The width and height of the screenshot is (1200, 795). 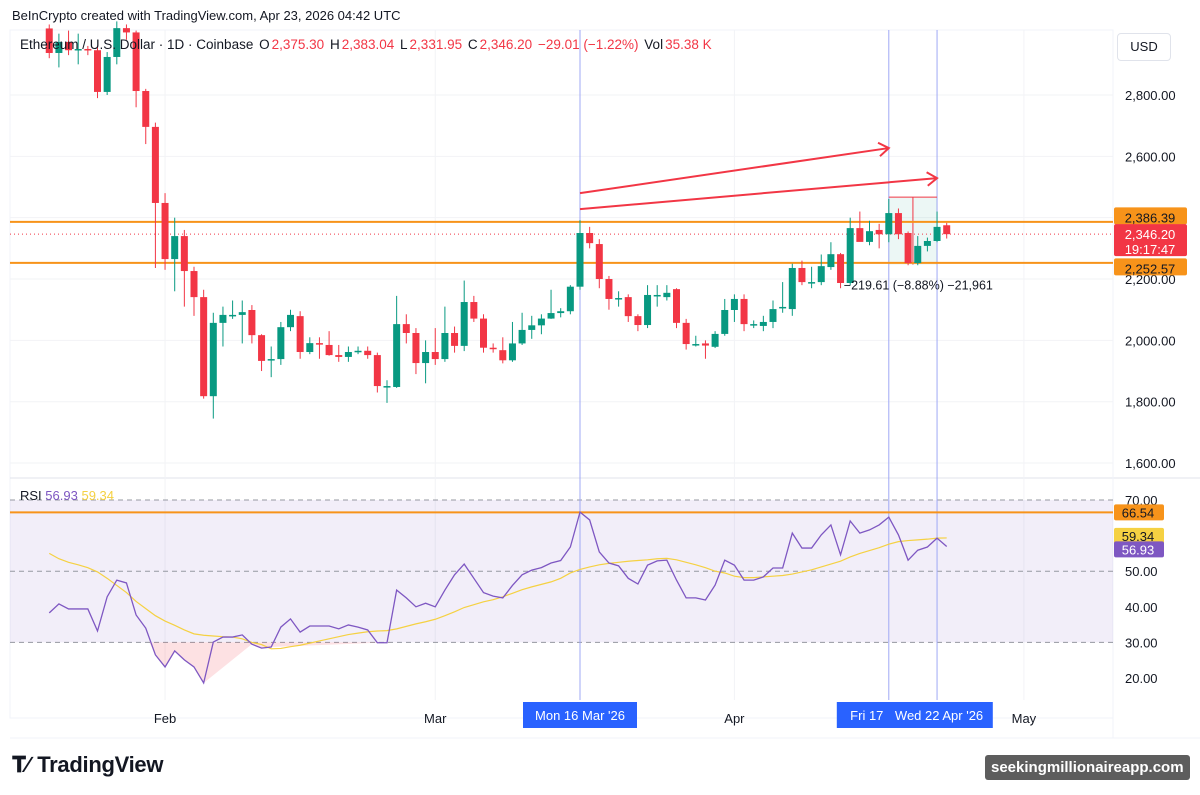 I want to click on open-label: O, so click(x=264, y=44).